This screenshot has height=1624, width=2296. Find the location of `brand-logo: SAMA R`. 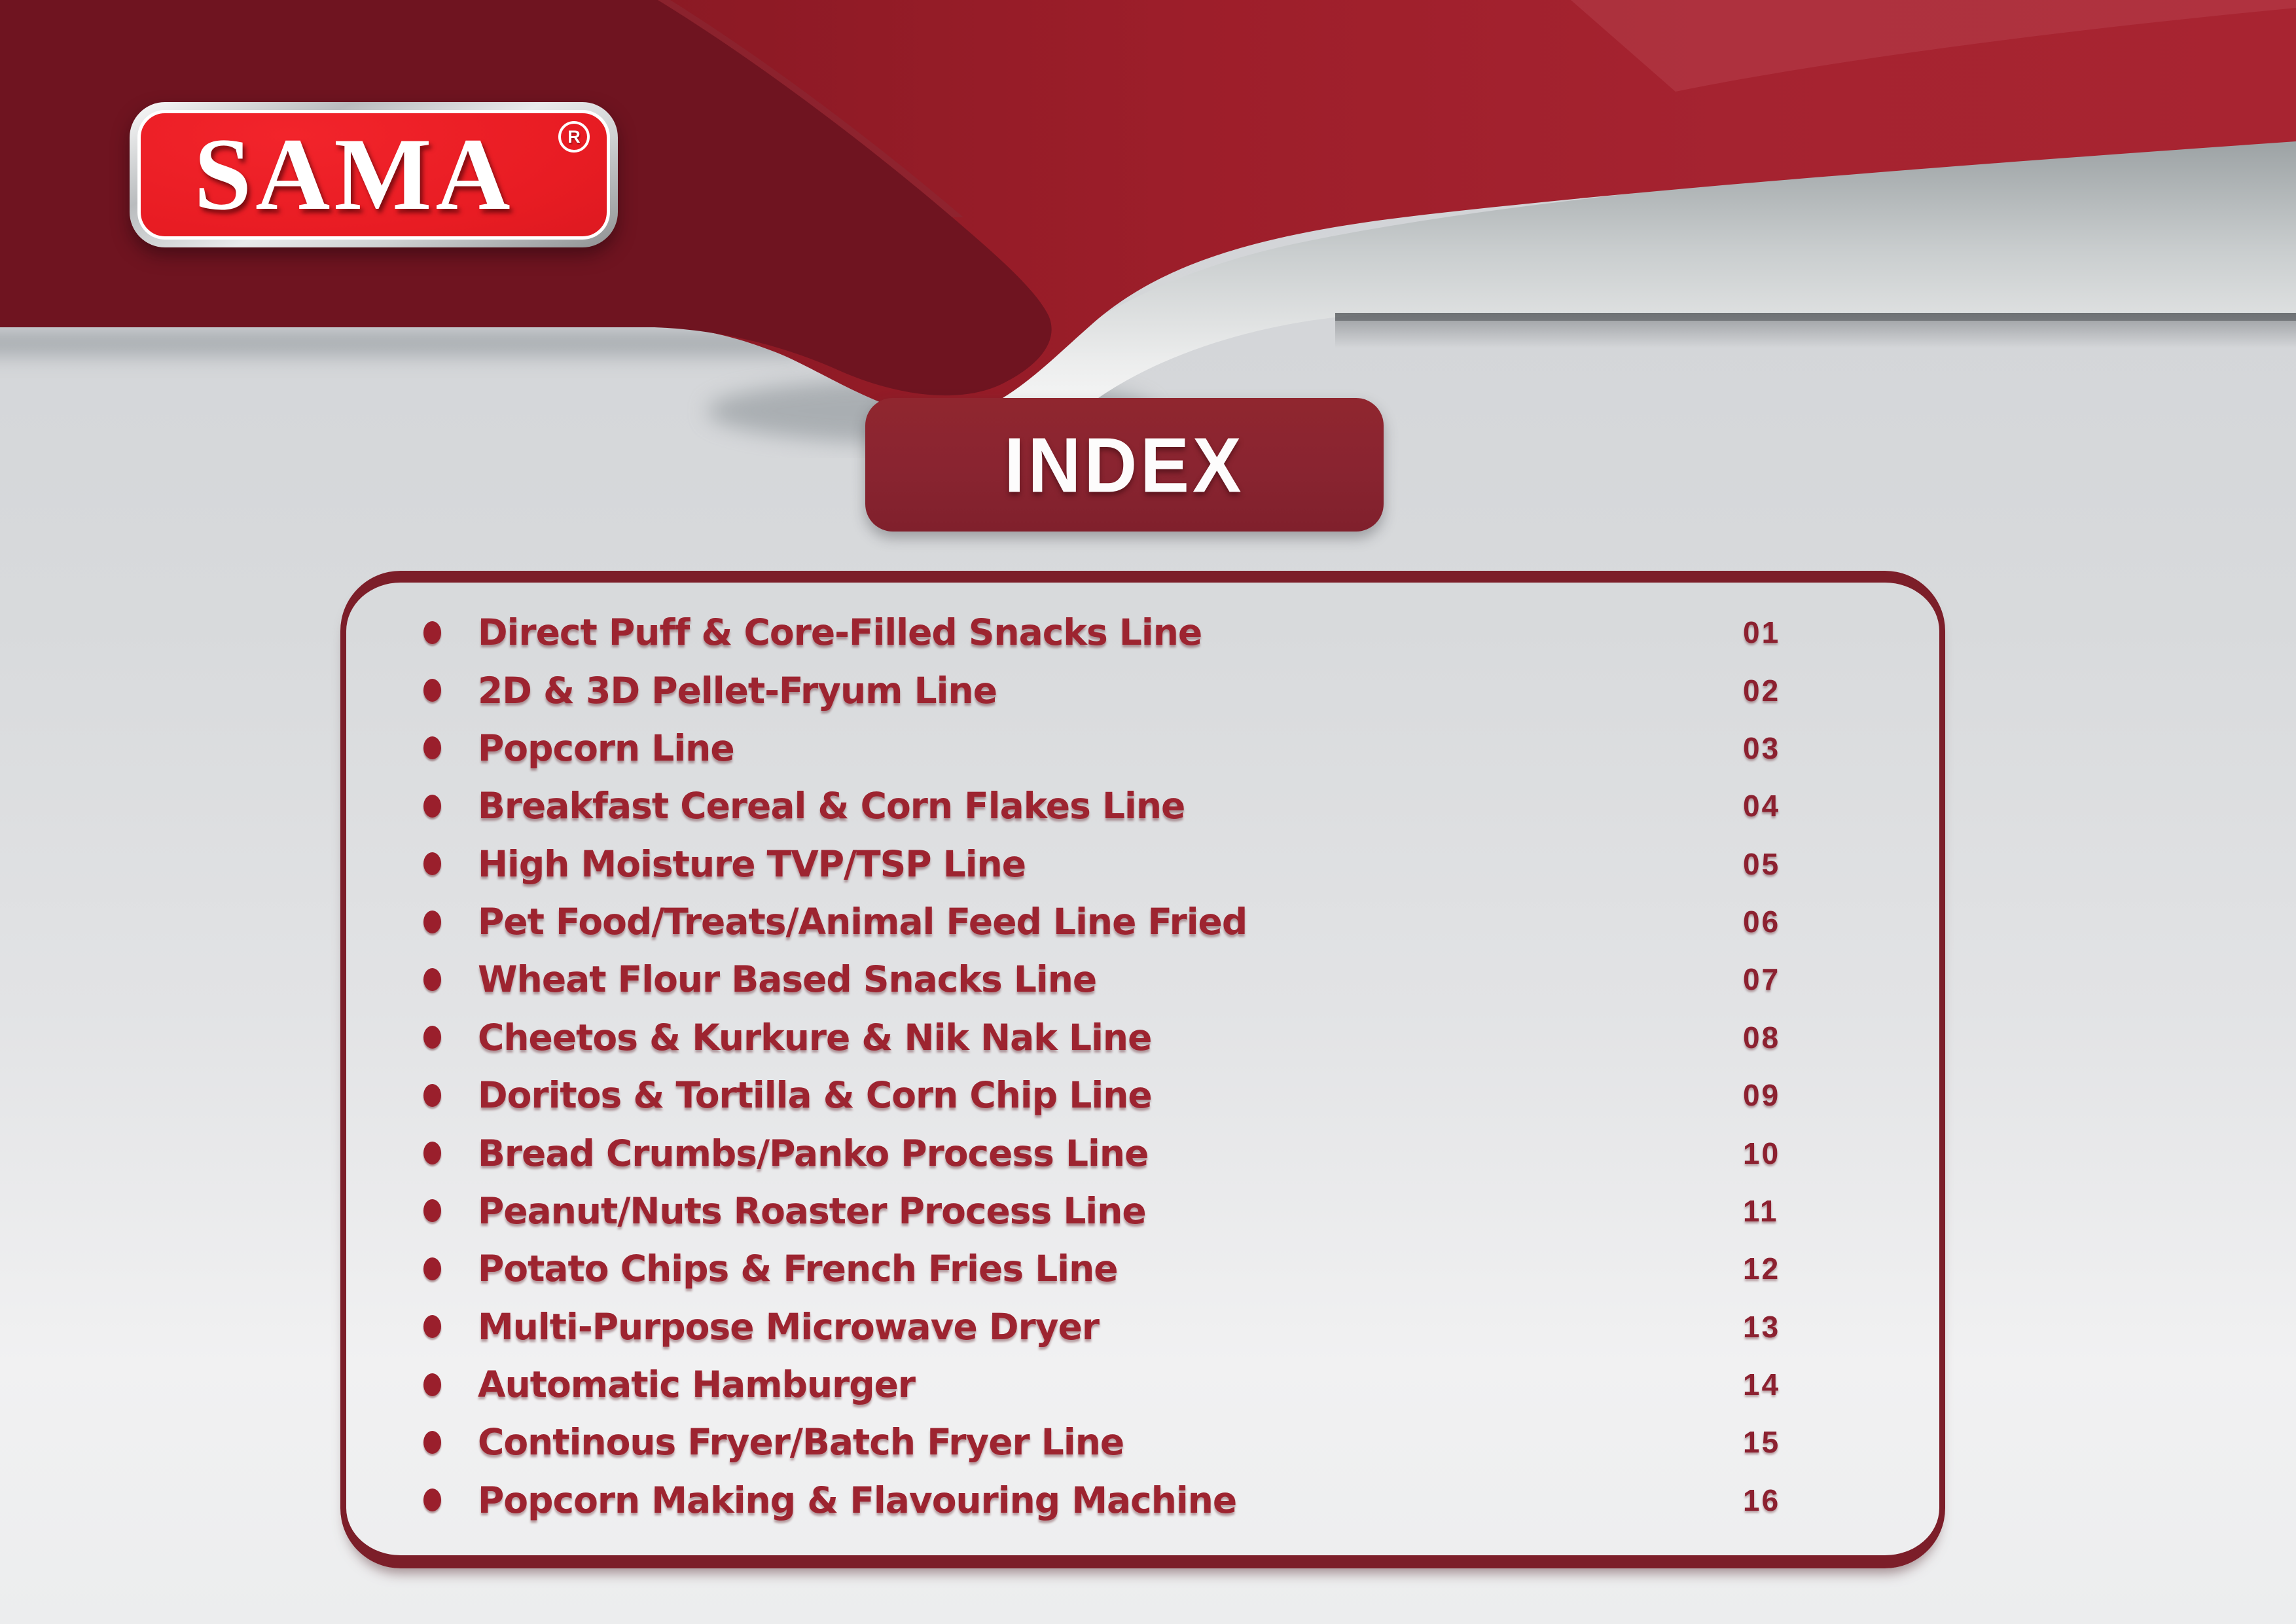

brand-logo: SAMA R is located at coordinates (374, 174).